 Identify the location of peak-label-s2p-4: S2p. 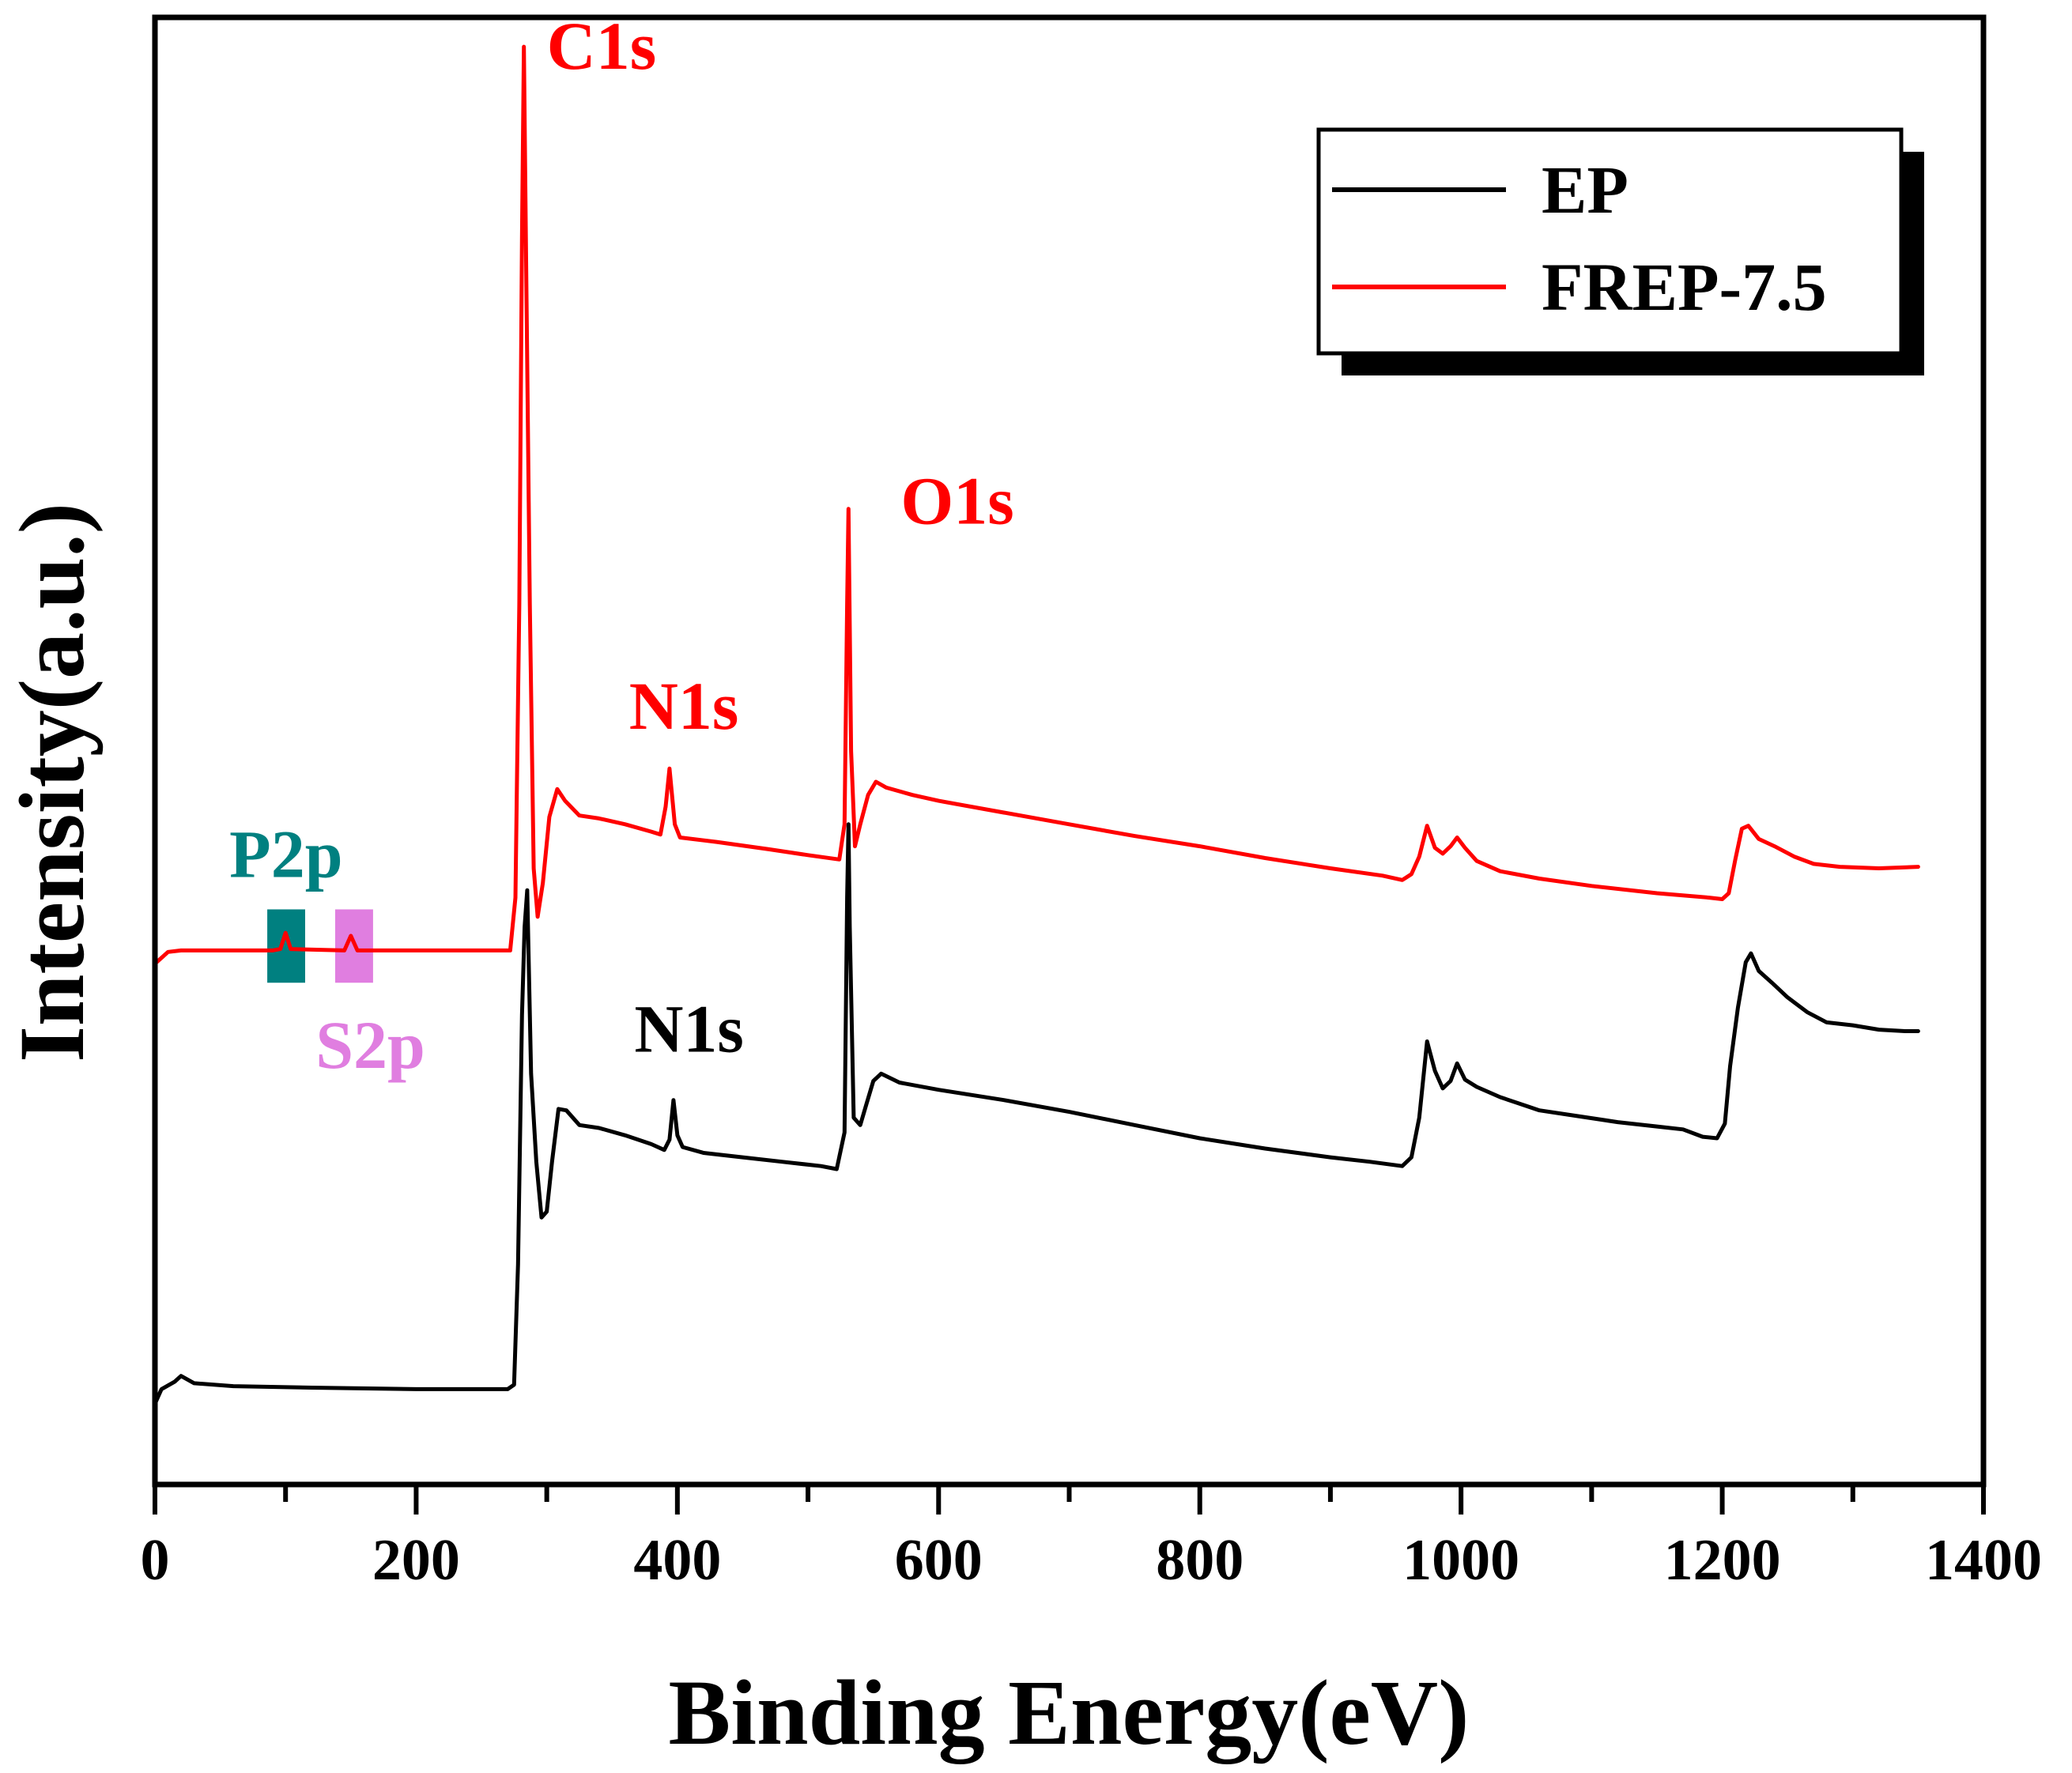
(370, 1045).